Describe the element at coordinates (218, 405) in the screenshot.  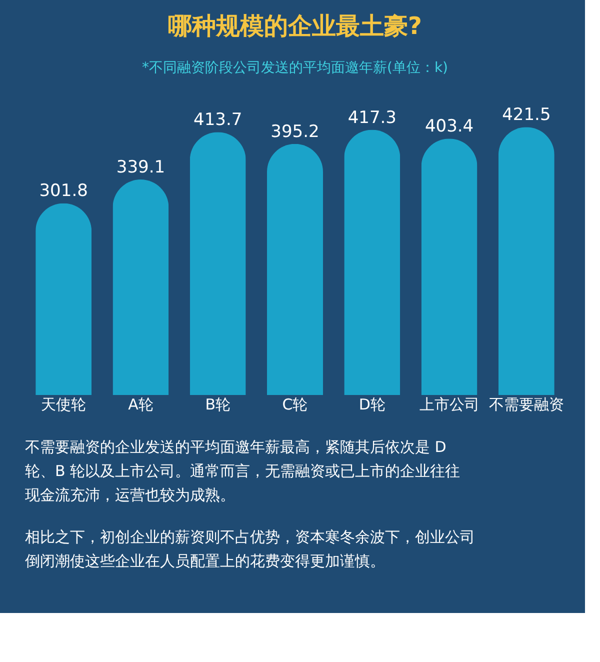
I see `x-tick-label: B轮` at that location.